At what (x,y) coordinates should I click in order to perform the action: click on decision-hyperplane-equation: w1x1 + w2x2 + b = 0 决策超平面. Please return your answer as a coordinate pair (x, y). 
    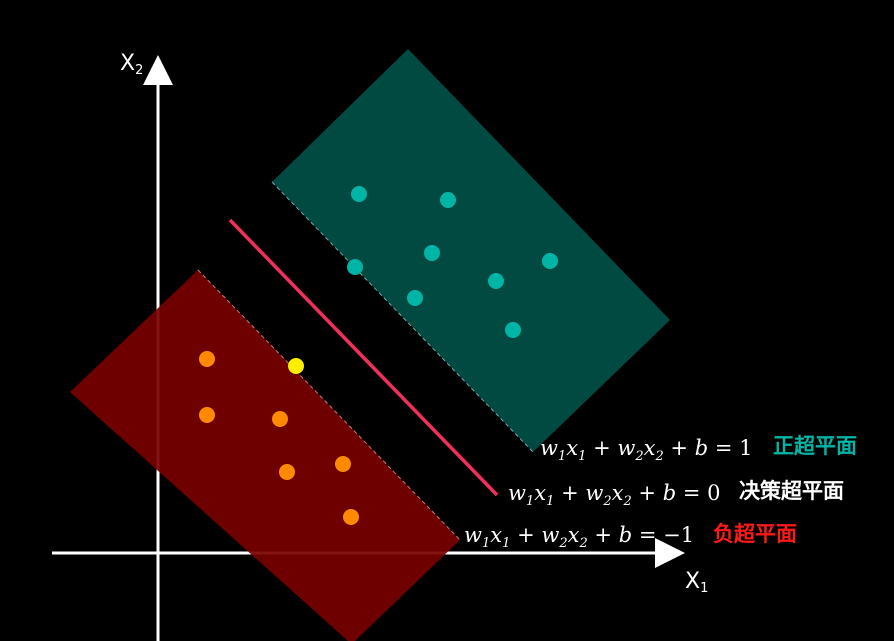
    Looking at the image, I should click on (676, 494).